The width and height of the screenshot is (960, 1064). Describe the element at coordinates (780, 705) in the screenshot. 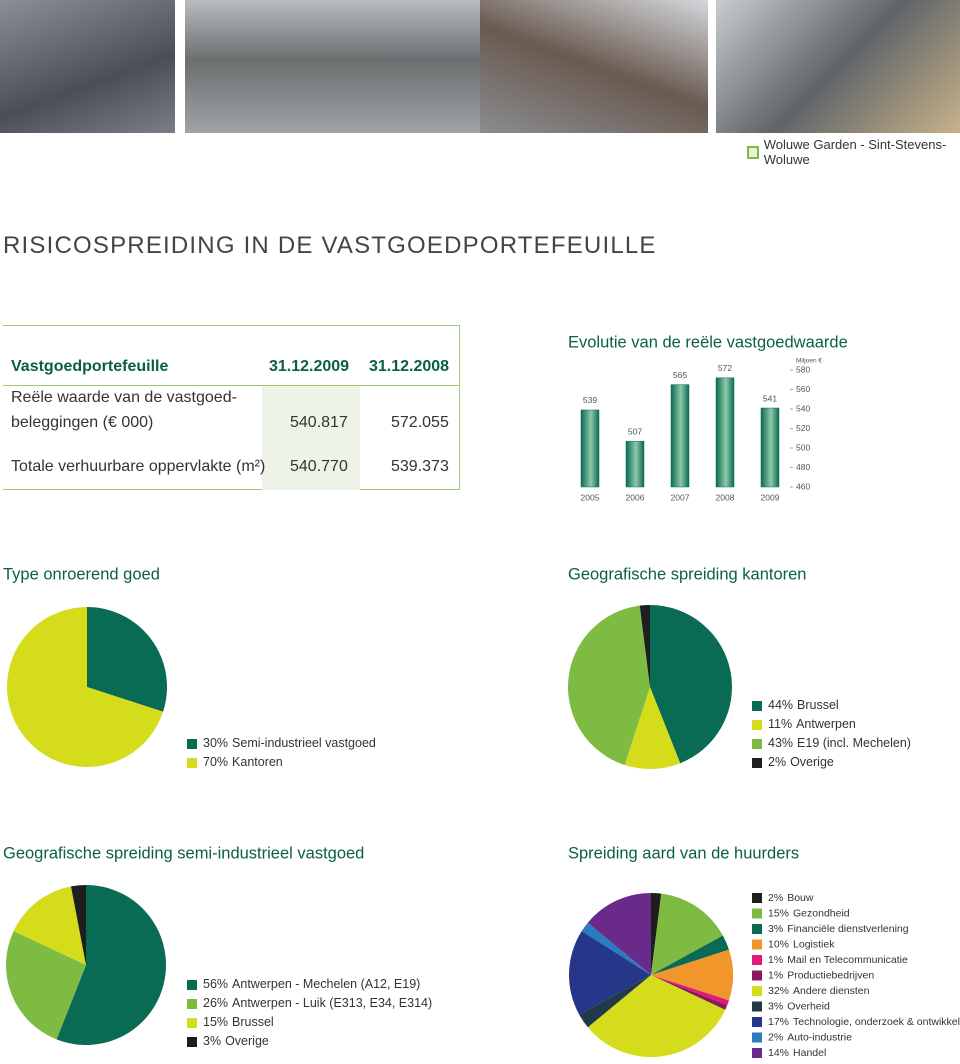

I see `legend-value: 44%` at that location.